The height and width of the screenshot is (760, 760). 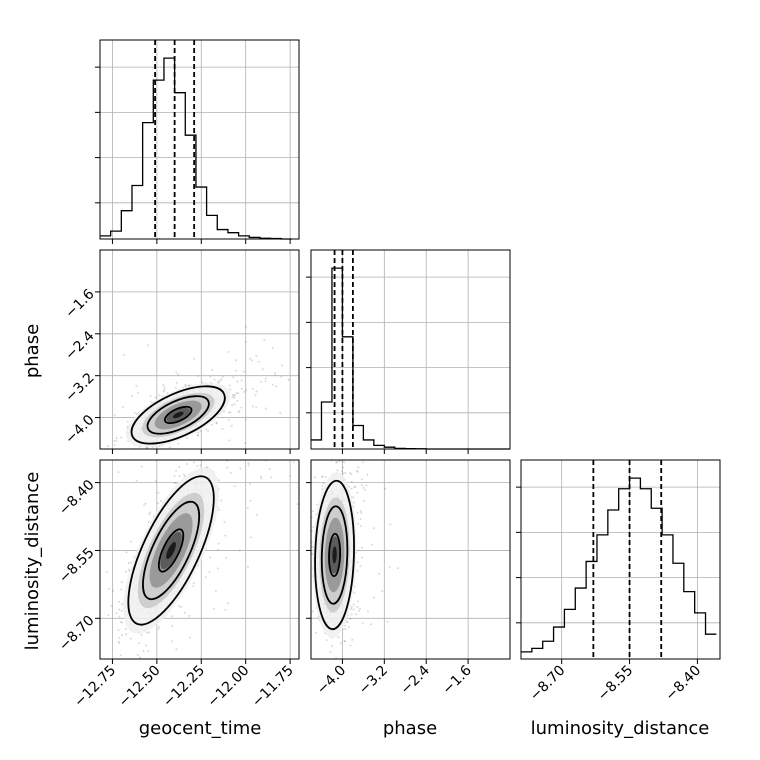 I want to click on scatter-panel-phase-vs-luminosity-distance: −4.0 −3.2 −2.4 −1.6, so click(x=405, y=577).